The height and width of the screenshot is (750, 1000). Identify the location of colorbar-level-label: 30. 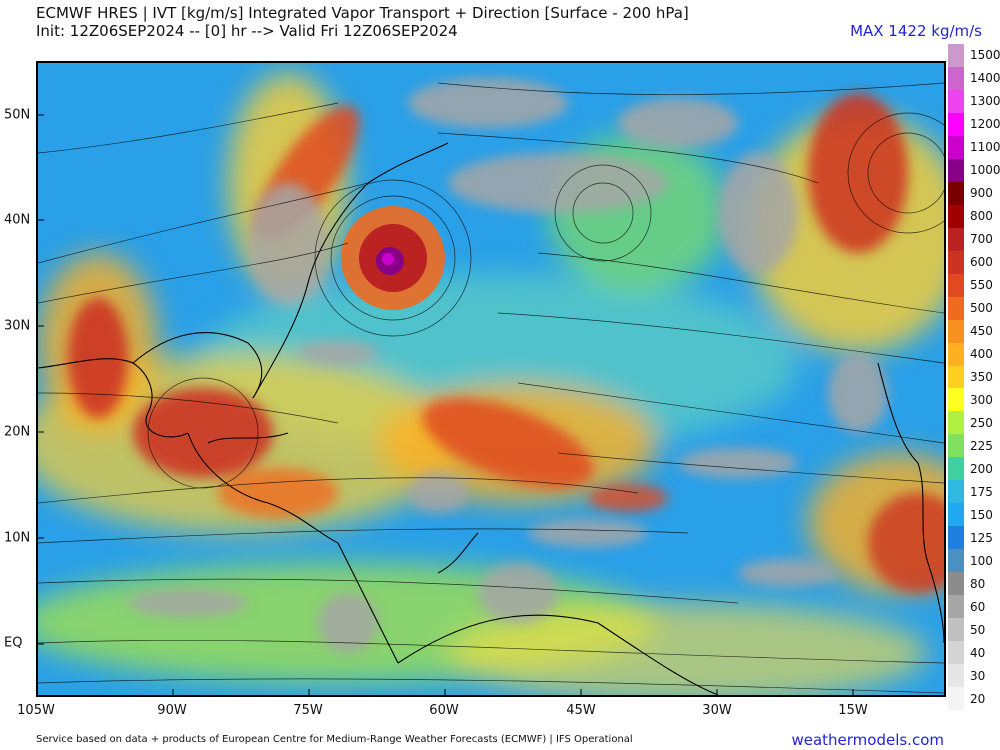
(978, 675).